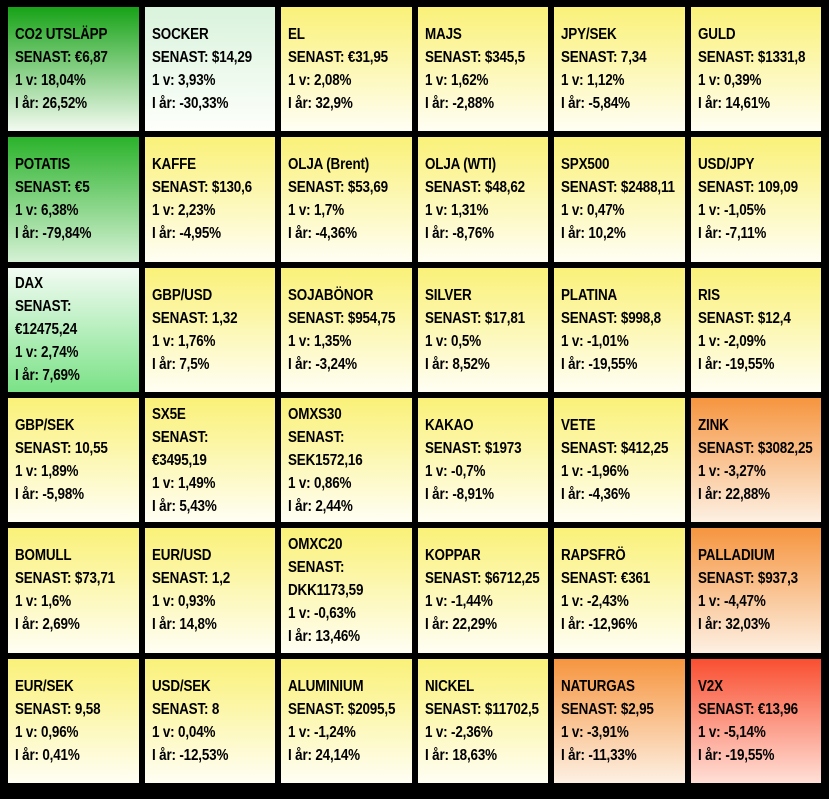  What do you see at coordinates (185, 709) in the screenshot?
I see `tile-last: SENAST: 8` at bounding box center [185, 709].